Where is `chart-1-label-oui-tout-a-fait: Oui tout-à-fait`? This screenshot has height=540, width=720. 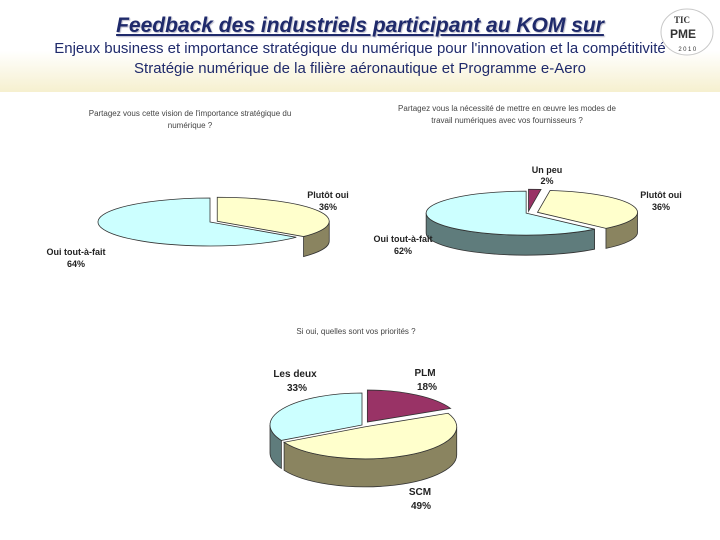 chart-1-label-oui-tout-a-fait: Oui tout-à-fait is located at coordinates (76, 252).